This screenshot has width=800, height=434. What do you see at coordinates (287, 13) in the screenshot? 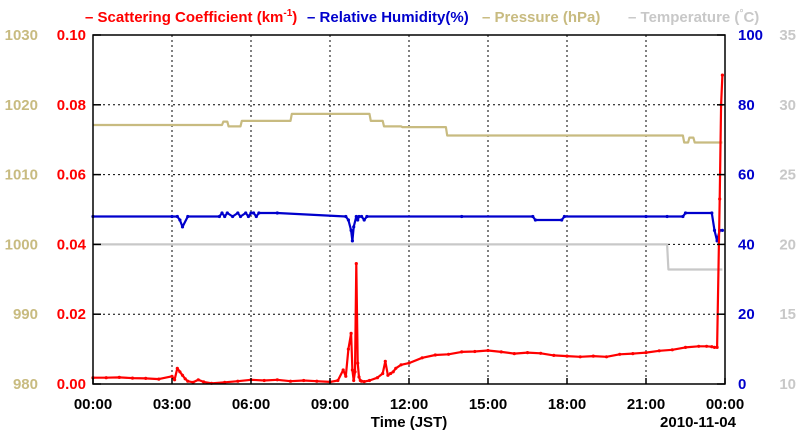
I see `legend-superscript: -1` at bounding box center [287, 13].